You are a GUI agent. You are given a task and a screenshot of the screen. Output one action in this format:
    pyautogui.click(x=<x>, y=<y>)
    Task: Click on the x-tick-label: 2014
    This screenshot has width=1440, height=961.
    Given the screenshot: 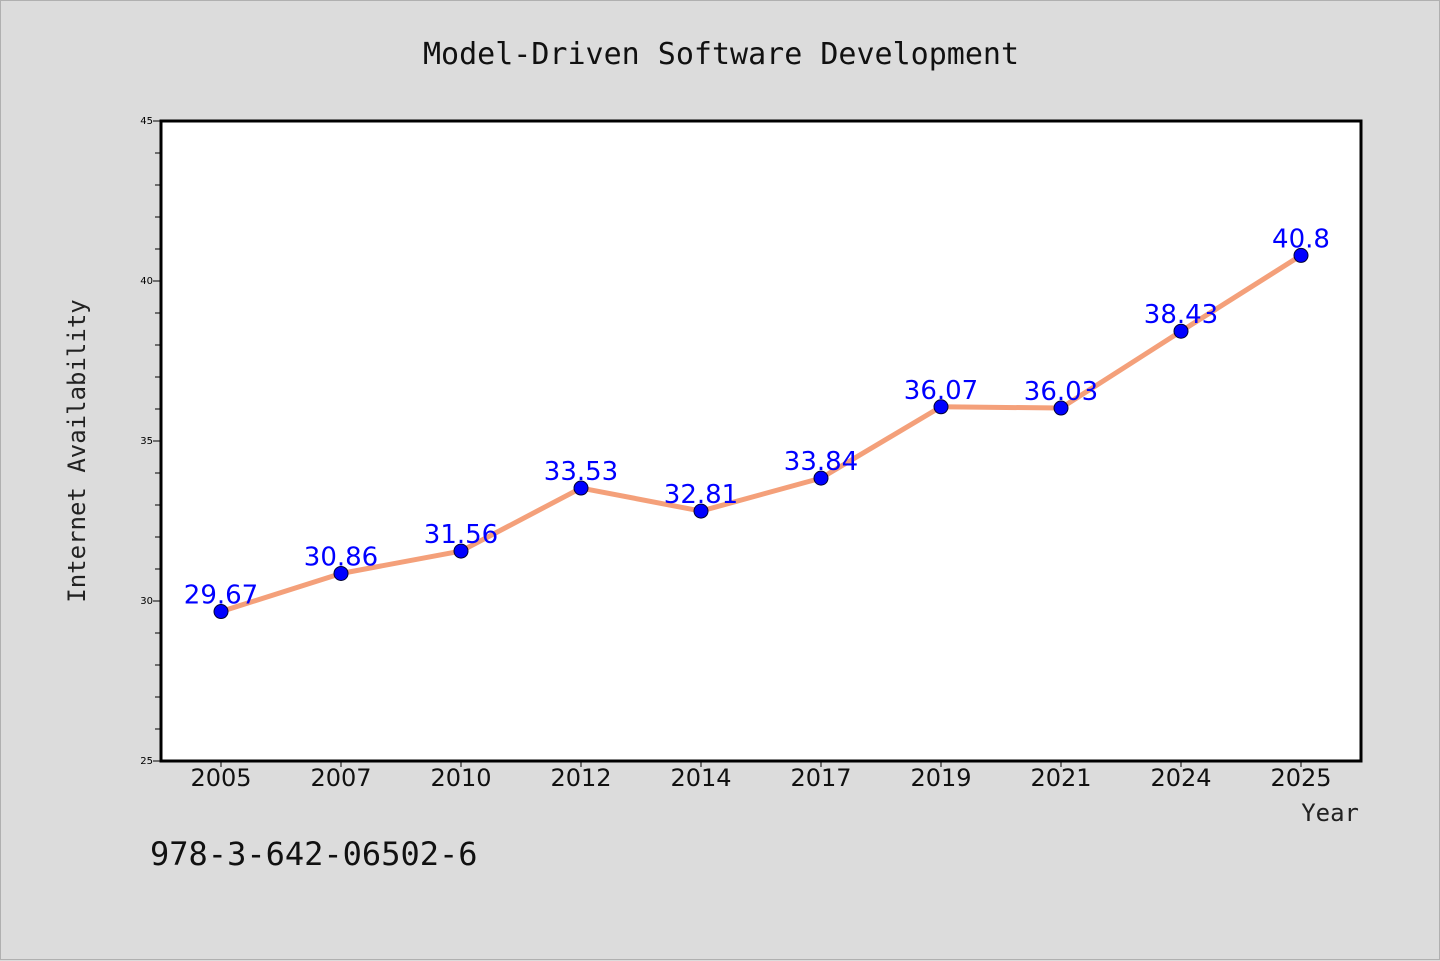 What is the action you would take?
    pyautogui.click(x=700, y=778)
    